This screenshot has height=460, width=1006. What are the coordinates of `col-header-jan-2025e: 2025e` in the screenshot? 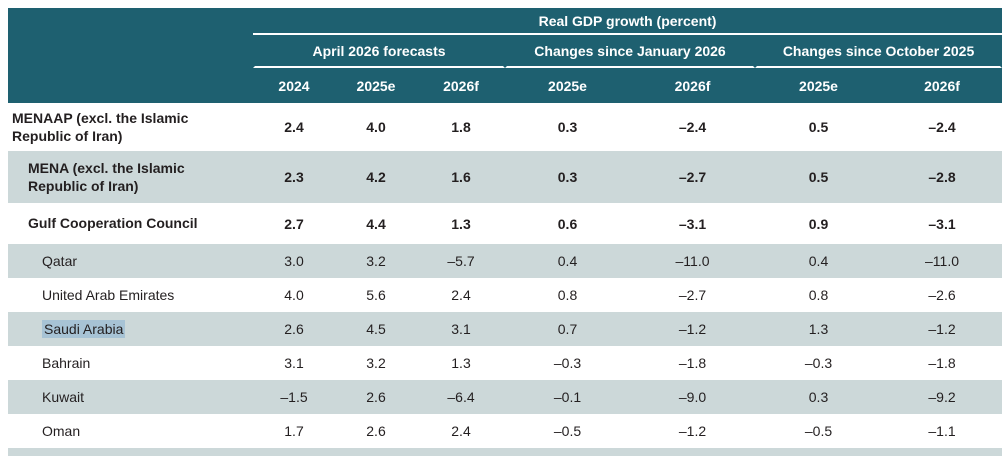 It's located at (567, 85).